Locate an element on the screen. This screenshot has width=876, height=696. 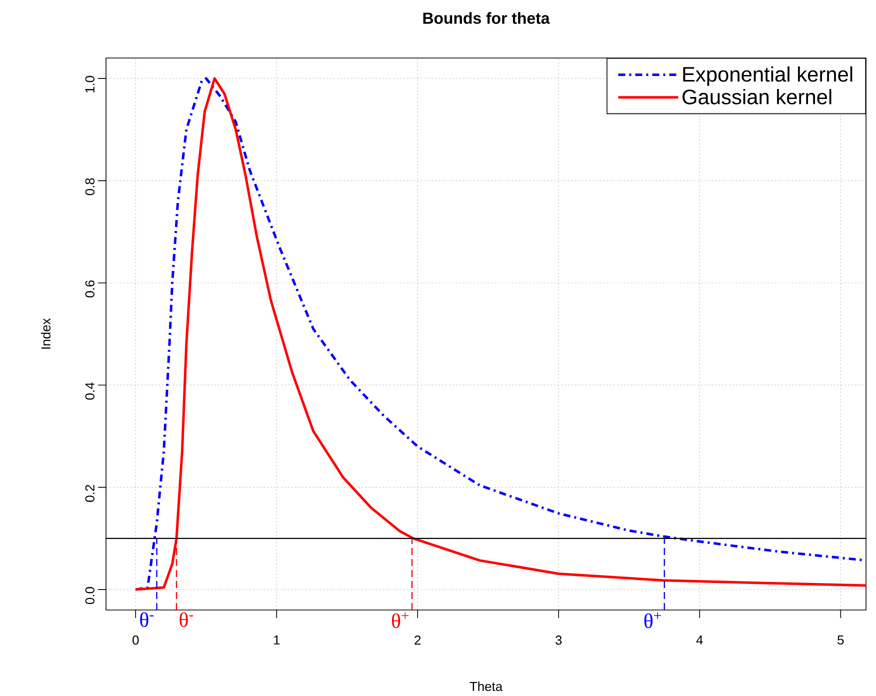
y-tick-label: 0.6 is located at coordinates (89, 289).